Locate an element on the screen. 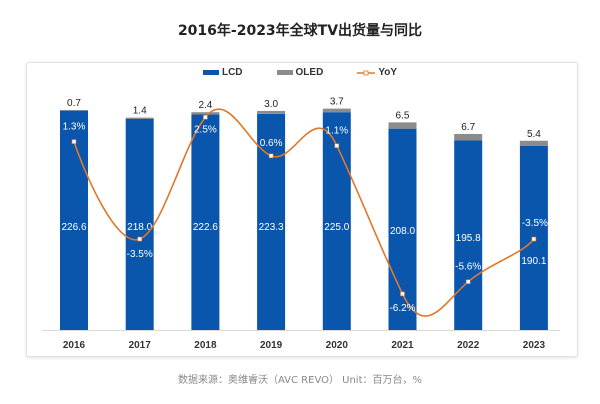 The height and width of the screenshot is (404, 600). x-tick-2016: 2016 is located at coordinates (74, 345).